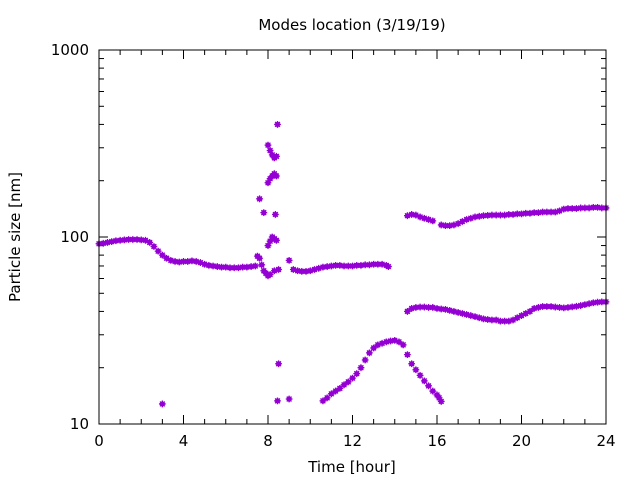  I want to click on x-tick-label: 16, so click(436, 441).